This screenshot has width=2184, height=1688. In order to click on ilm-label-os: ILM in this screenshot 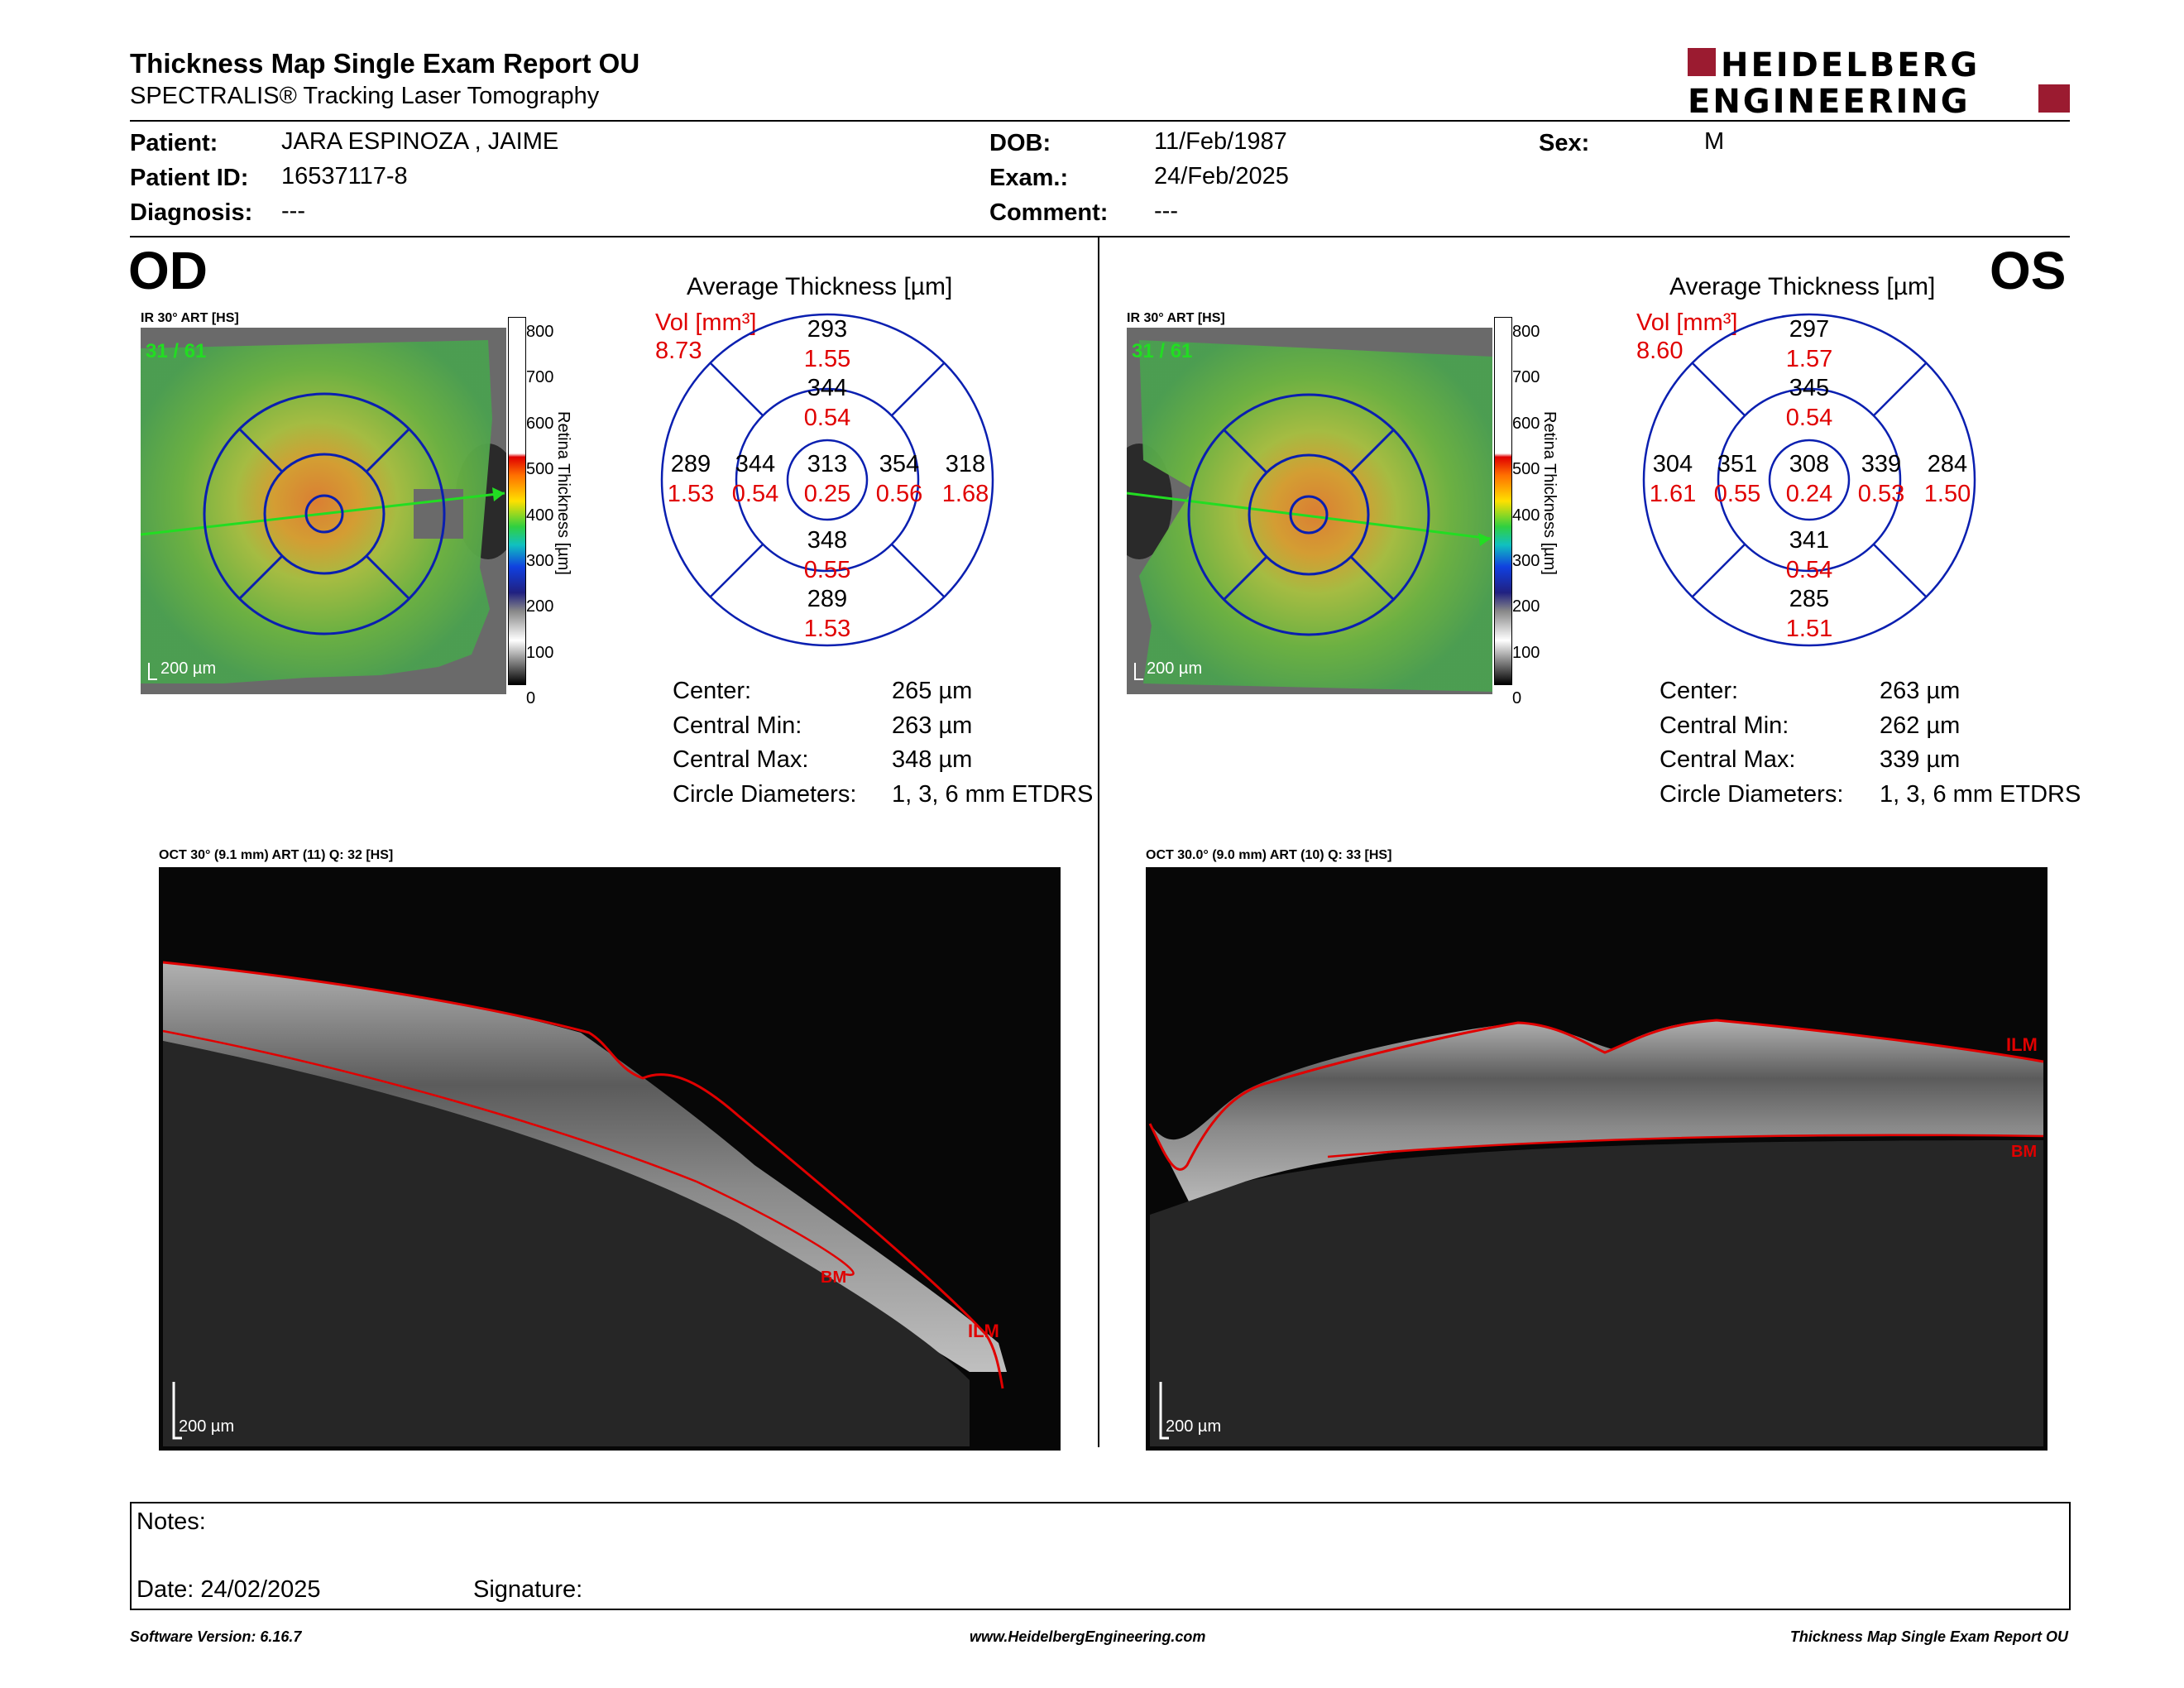, I will do `click(2022, 1044)`.